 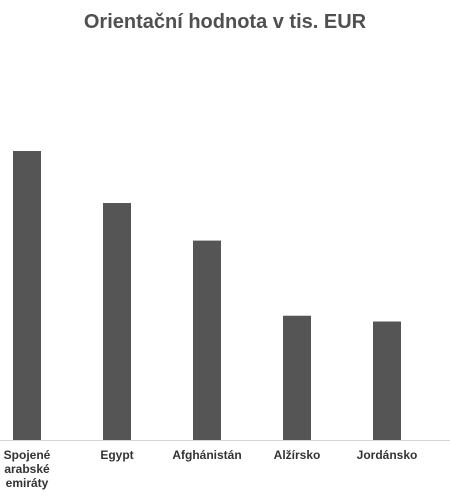 I want to click on x-tick-label-4: Alžírsko, so click(x=297, y=455).